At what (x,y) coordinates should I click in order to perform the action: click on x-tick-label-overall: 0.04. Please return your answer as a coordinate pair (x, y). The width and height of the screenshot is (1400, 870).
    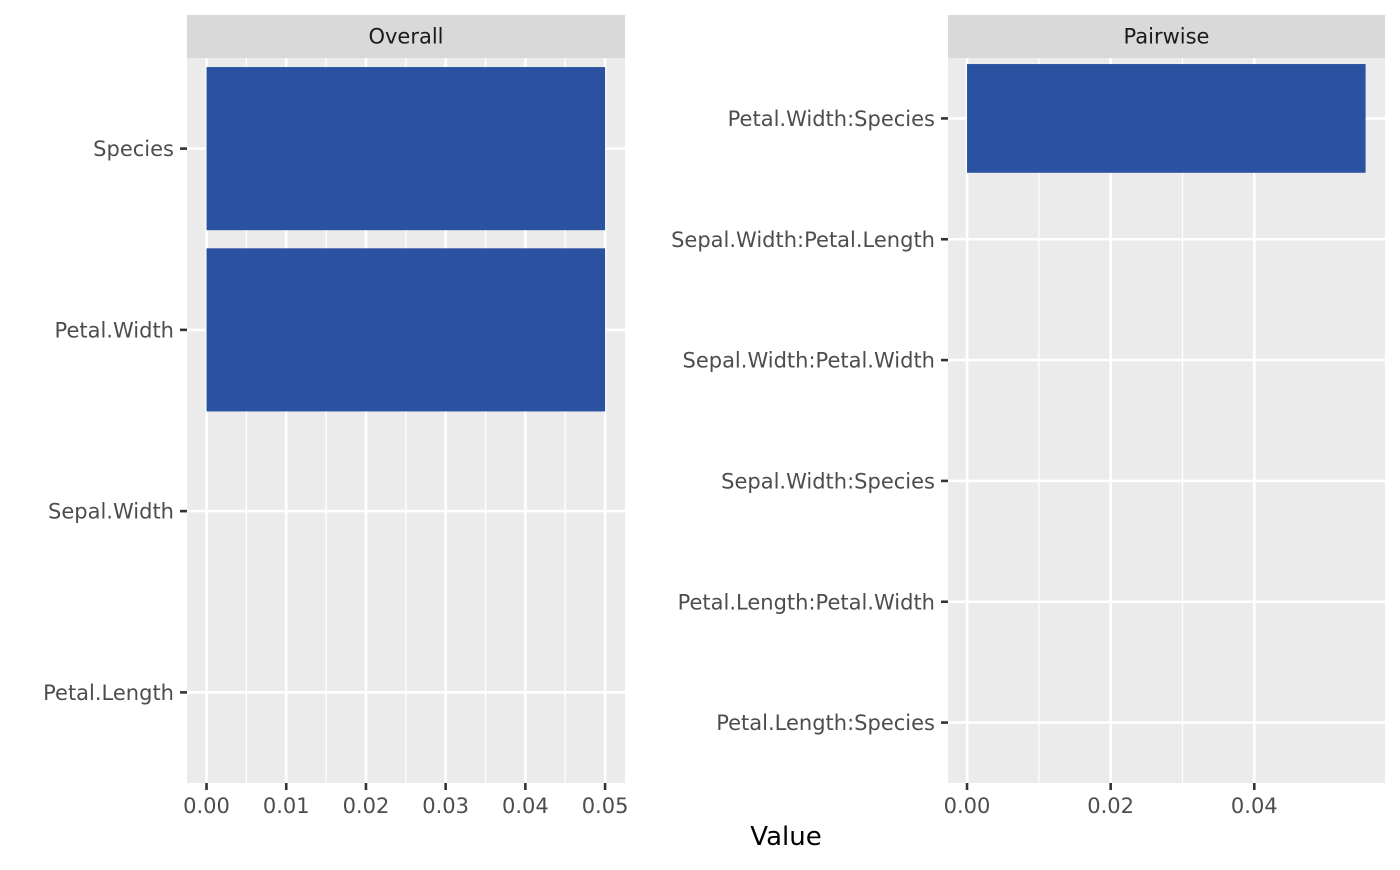
    Looking at the image, I should click on (525, 806).